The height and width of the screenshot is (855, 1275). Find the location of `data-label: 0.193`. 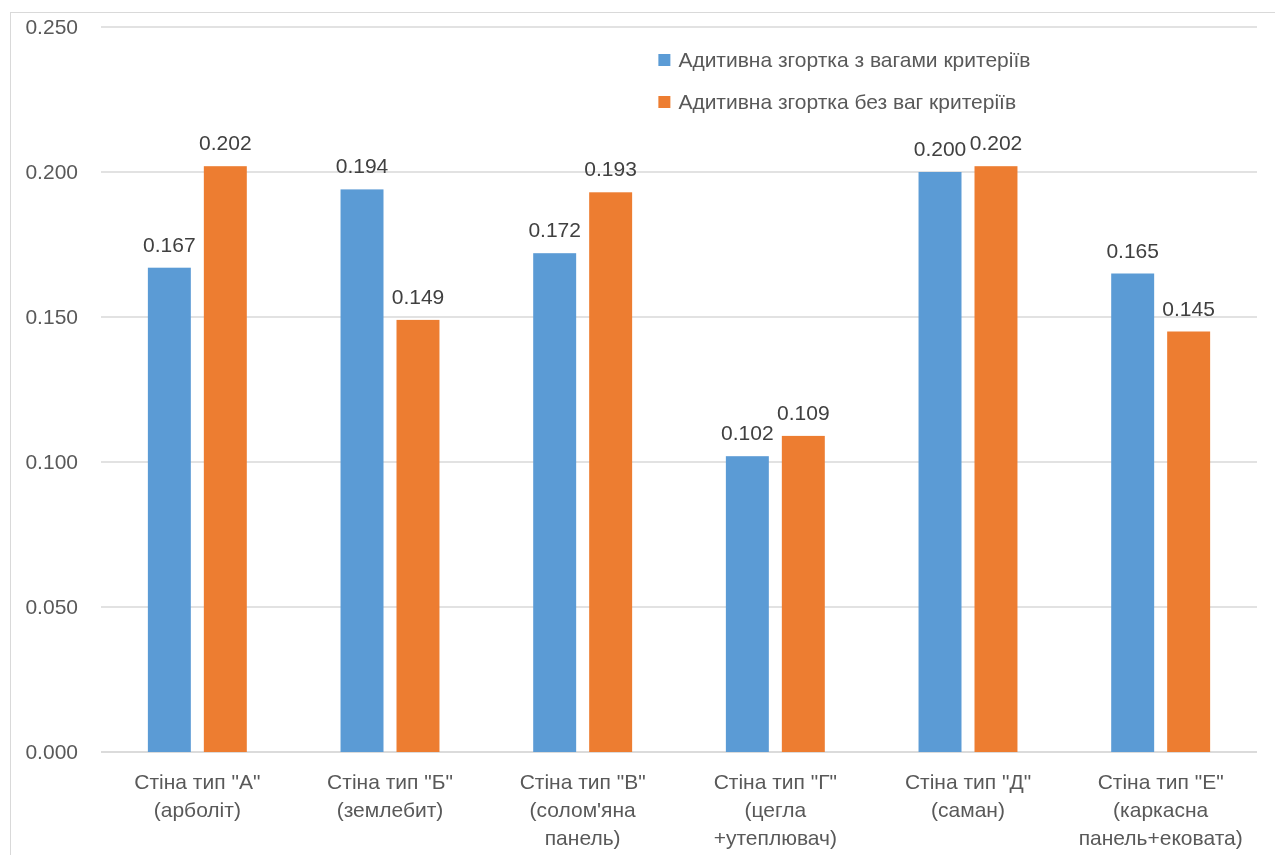

data-label: 0.193 is located at coordinates (610, 169).